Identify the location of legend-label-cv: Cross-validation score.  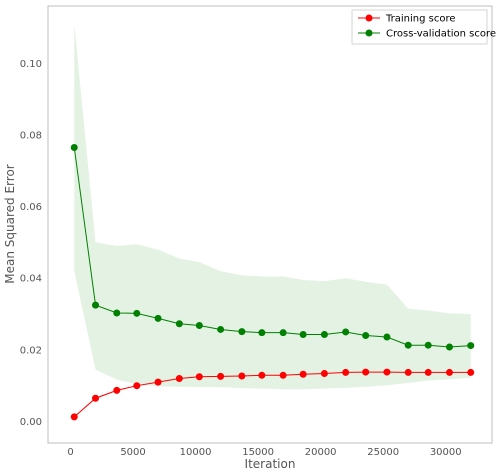
(441, 34).